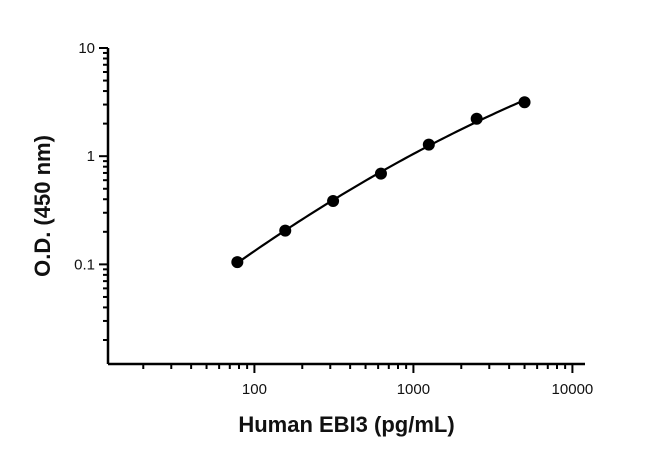  I want to click on y-tick-label: 10, so click(86, 48).